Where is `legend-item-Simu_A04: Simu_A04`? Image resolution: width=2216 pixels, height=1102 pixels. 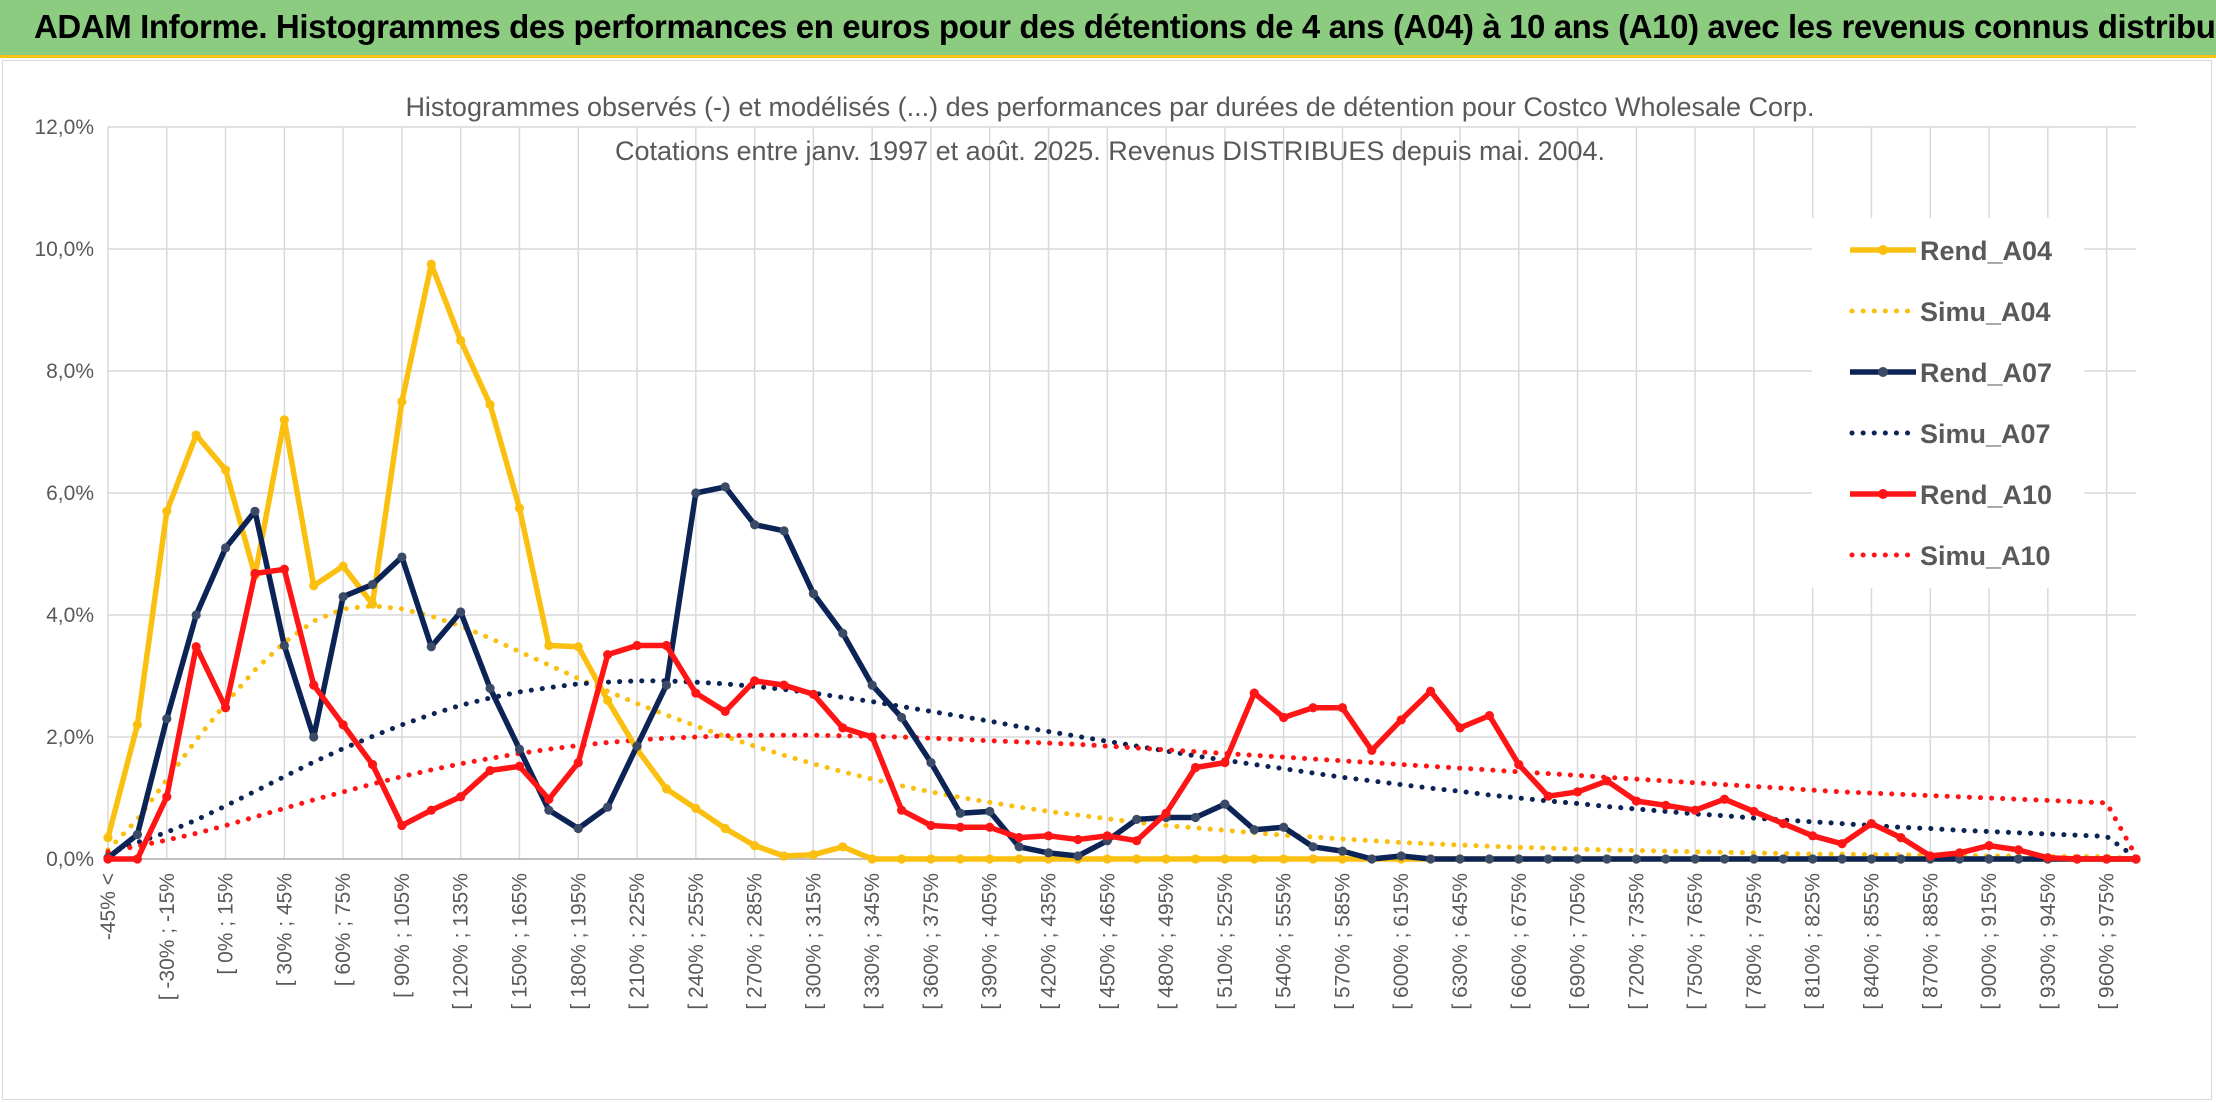 legend-item-Simu_A04: Simu_A04 is located at coordinates (1950, 312).